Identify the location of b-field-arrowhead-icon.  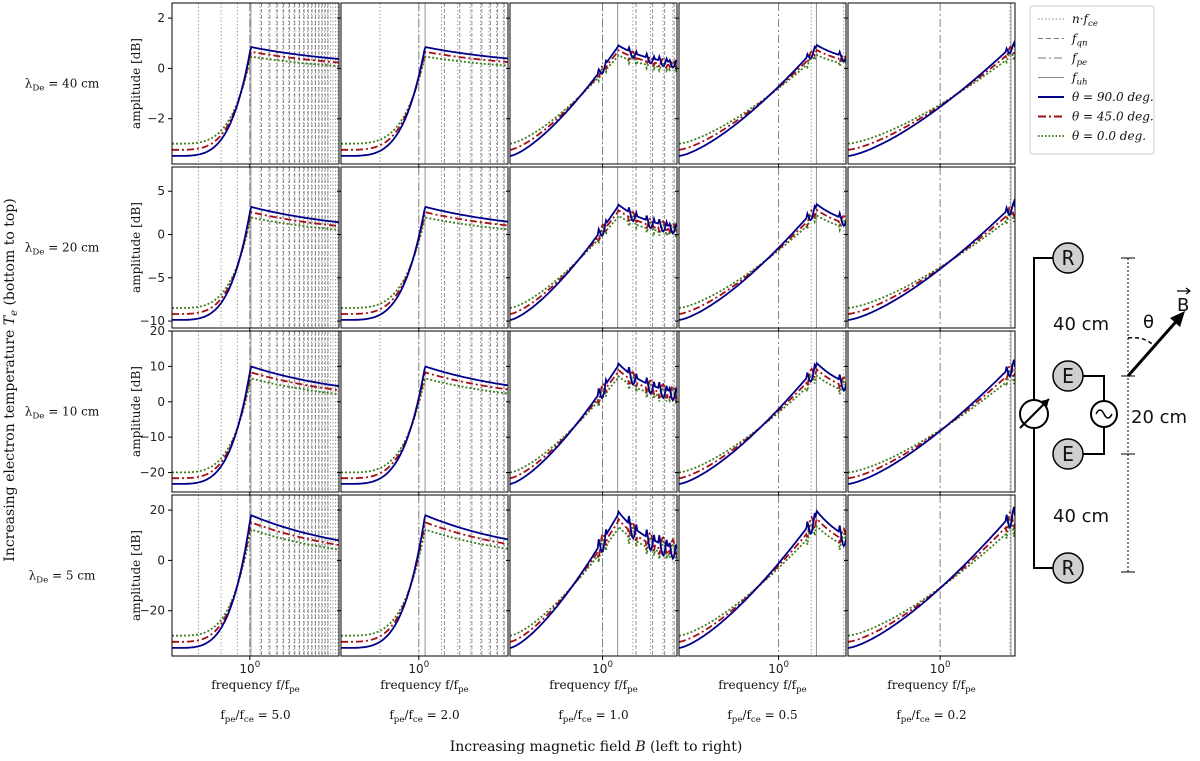
(1177, 319).